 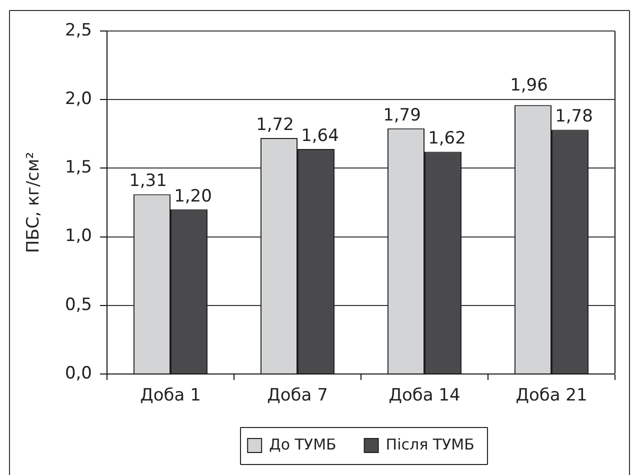 What do you see at coordinates (170, 396) in the screenshot?
I see `x-tick-label: Доба 1` at bounding box center [170, 396].